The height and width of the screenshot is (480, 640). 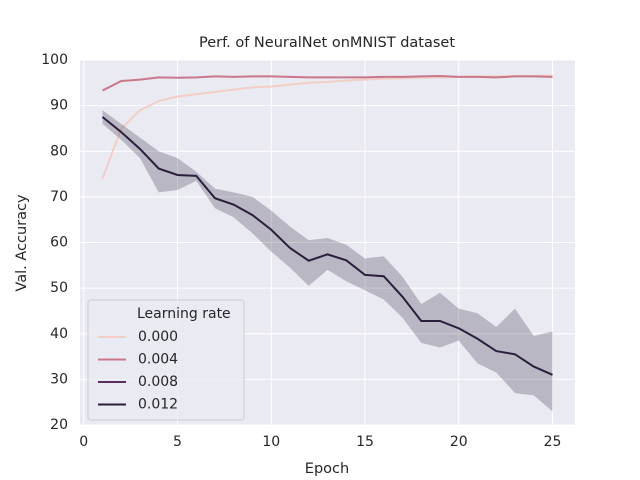 What do you see at coordinates (54, 60) in the screenshot?
I see `y-tick-label: 100` at bounding box center [54, 60].